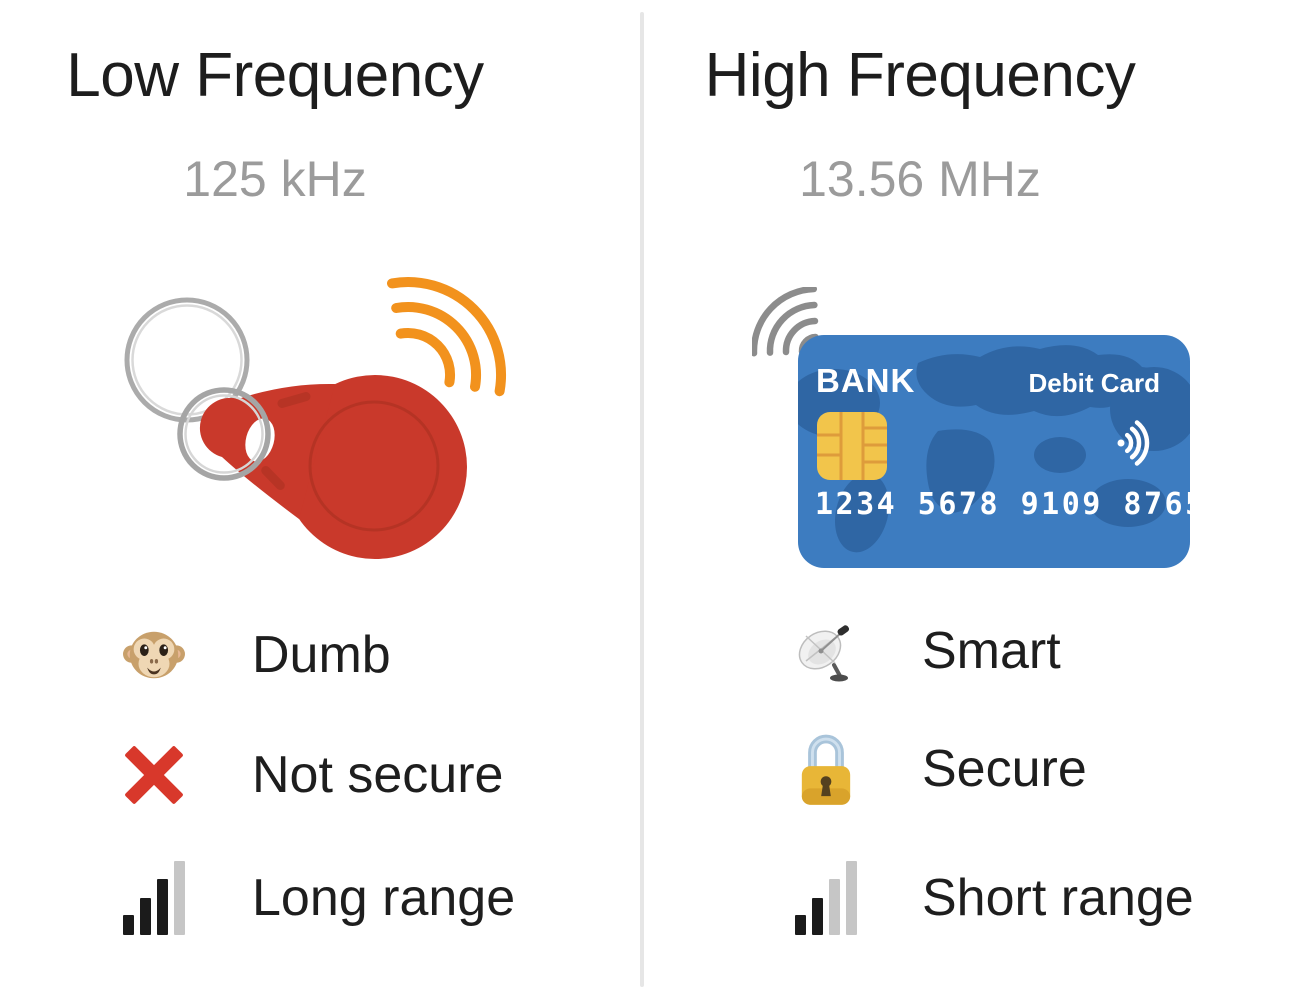  I want to click on feature-row-not-secure: Not secure, so click(310, 775).